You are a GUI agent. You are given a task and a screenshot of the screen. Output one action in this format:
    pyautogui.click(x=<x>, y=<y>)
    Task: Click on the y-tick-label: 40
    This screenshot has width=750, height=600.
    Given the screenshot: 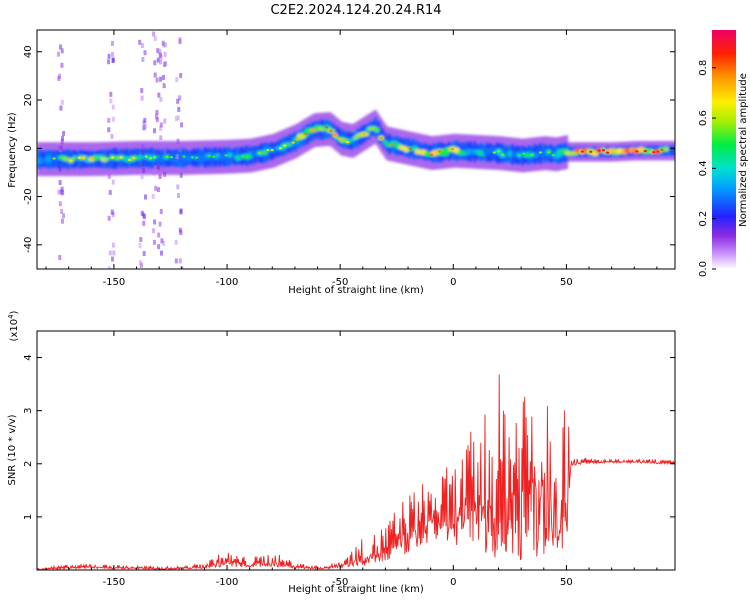 What is the action you would take?
    pyautogui.click(x=28, y=51)
    